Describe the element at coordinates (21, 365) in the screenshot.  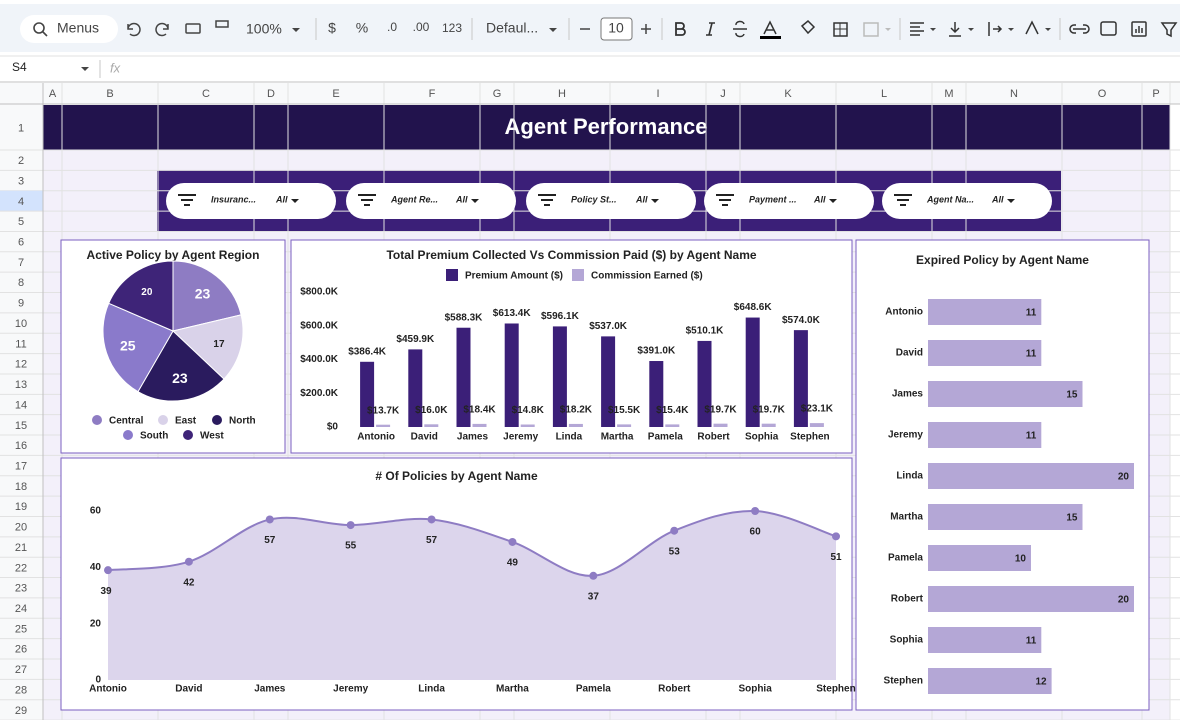
I see `row-number: 12` at that location.